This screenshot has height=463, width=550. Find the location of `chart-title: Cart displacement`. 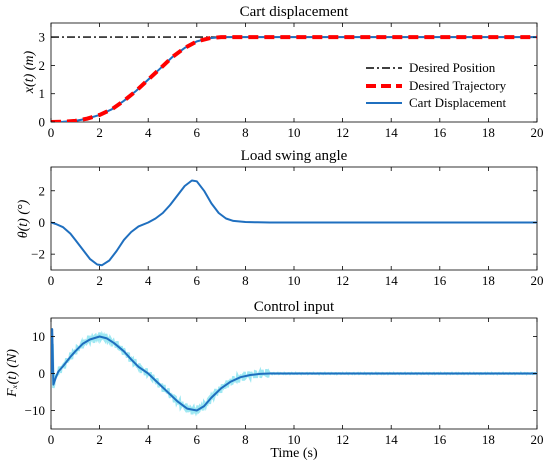

chart-title: Cart displacement is located at coordinates (295, 12).